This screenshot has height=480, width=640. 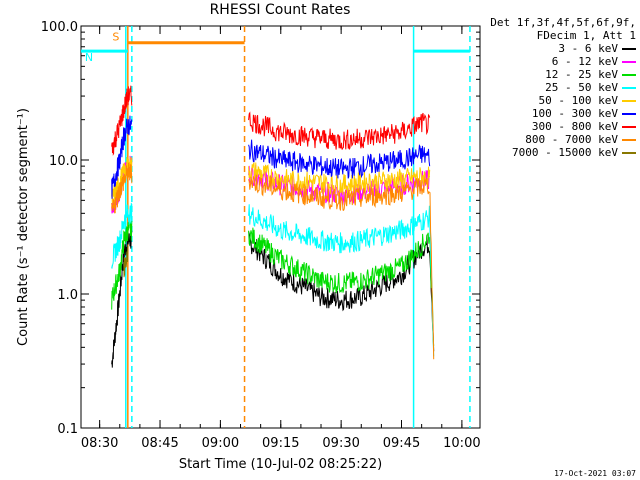 I want to click on legend-item-label: 6 - 12 keV, so click(x=584, y=61).